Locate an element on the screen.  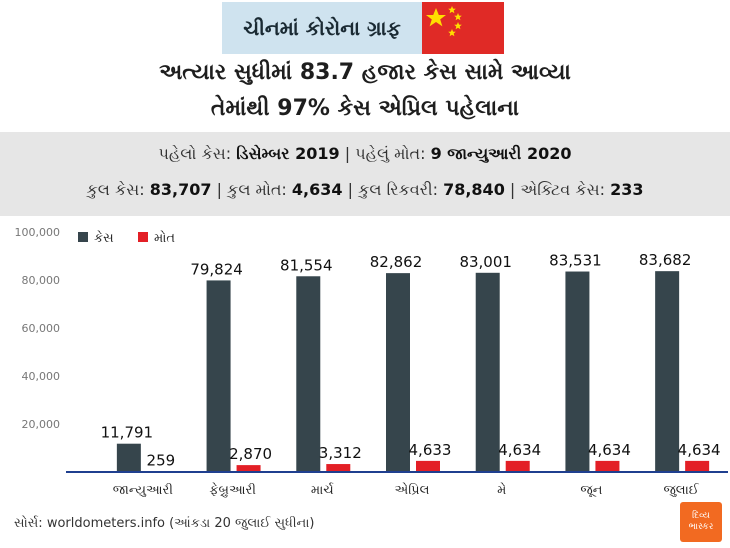
x-tick-label: મે is located at coordinates (501, 490).